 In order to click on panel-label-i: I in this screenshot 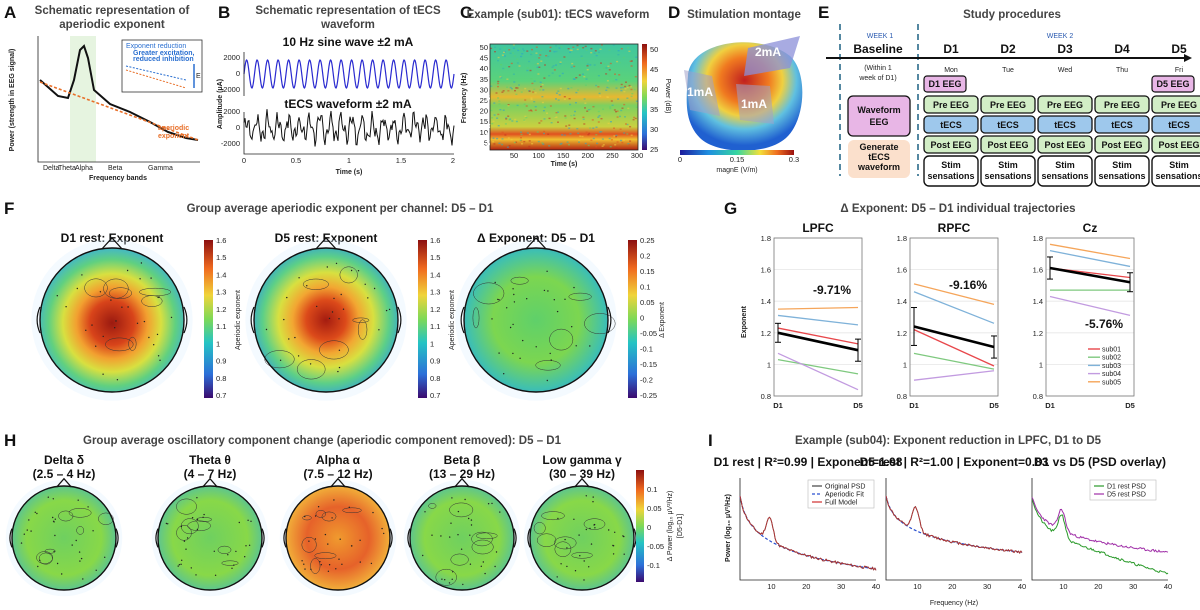, I will do `click(710, 440)`.